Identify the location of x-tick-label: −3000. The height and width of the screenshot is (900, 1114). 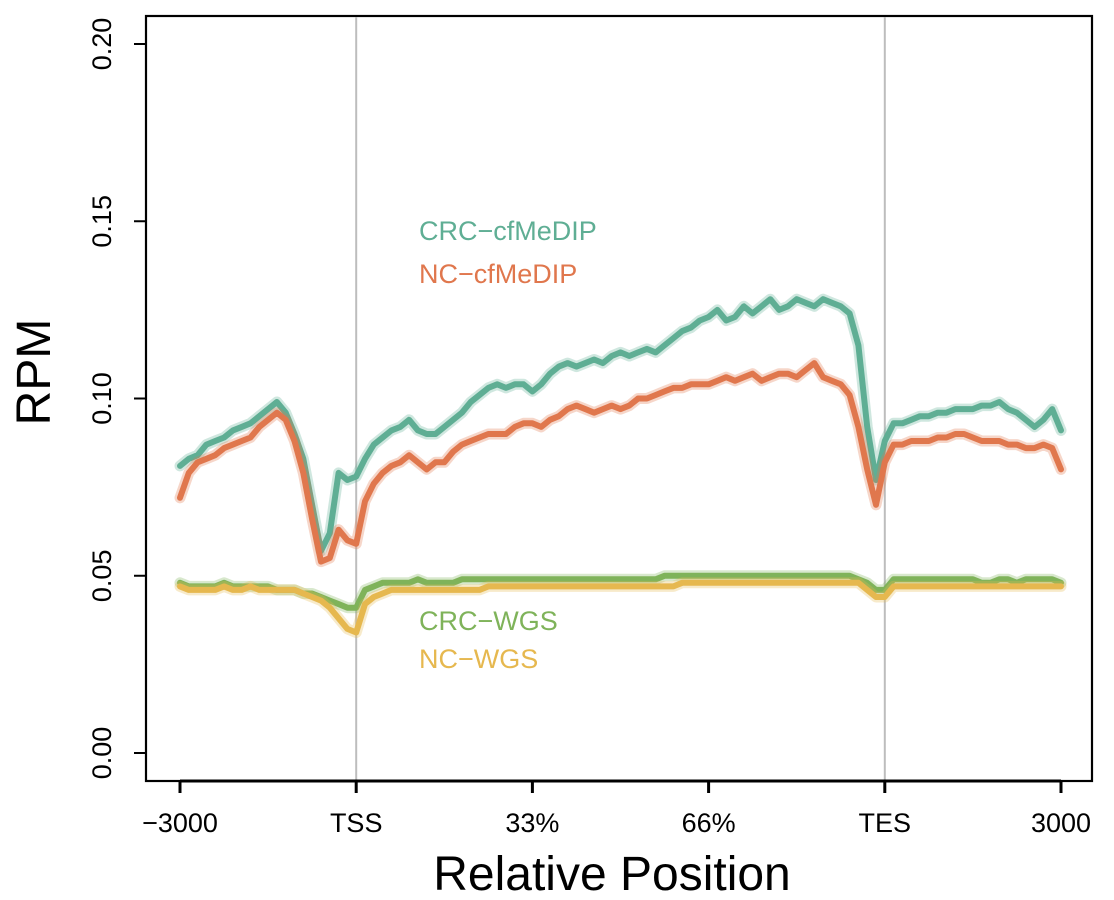
(180, 823).